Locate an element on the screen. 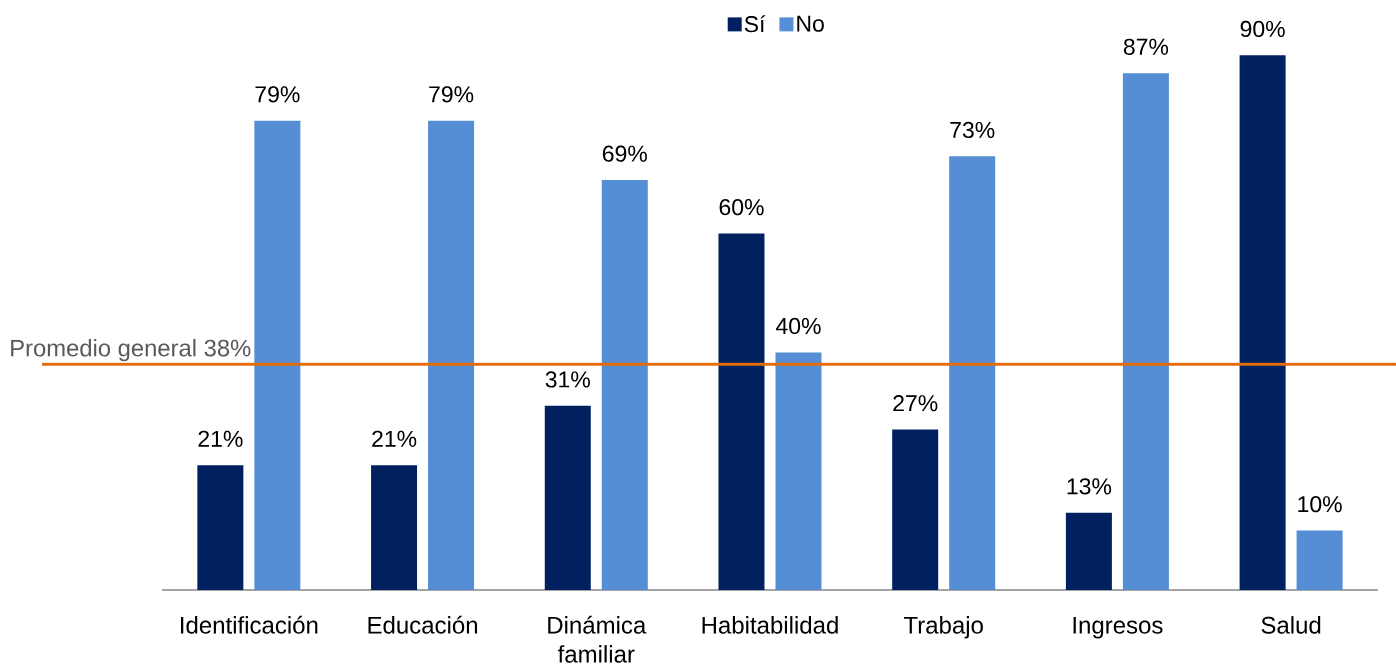 This screenshot has width=1396, height=665. data-label: 31% is located at coordinates (567, 379).